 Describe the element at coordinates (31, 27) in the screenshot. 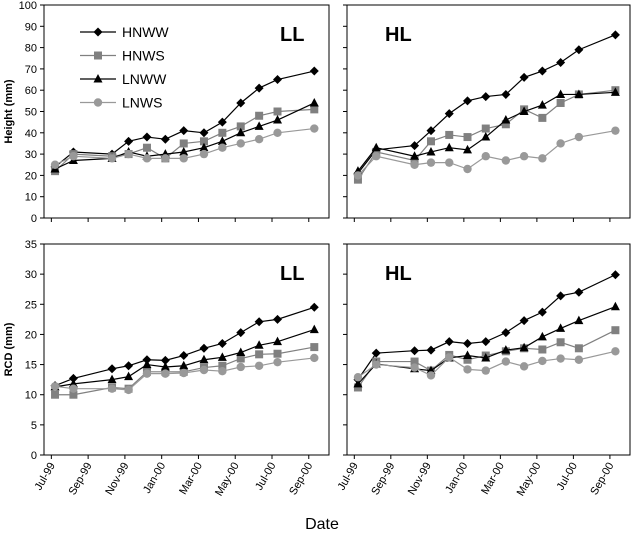

I see `y-tick-label: 90` at that location.